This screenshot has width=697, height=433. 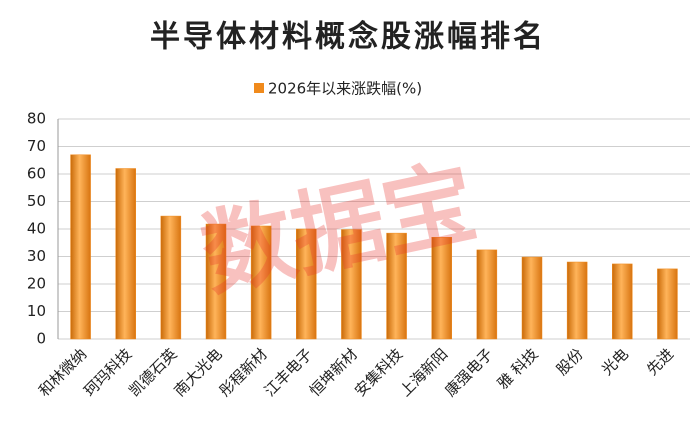 I want to click on y-tick-label: 80, so click(x=36, y=119).